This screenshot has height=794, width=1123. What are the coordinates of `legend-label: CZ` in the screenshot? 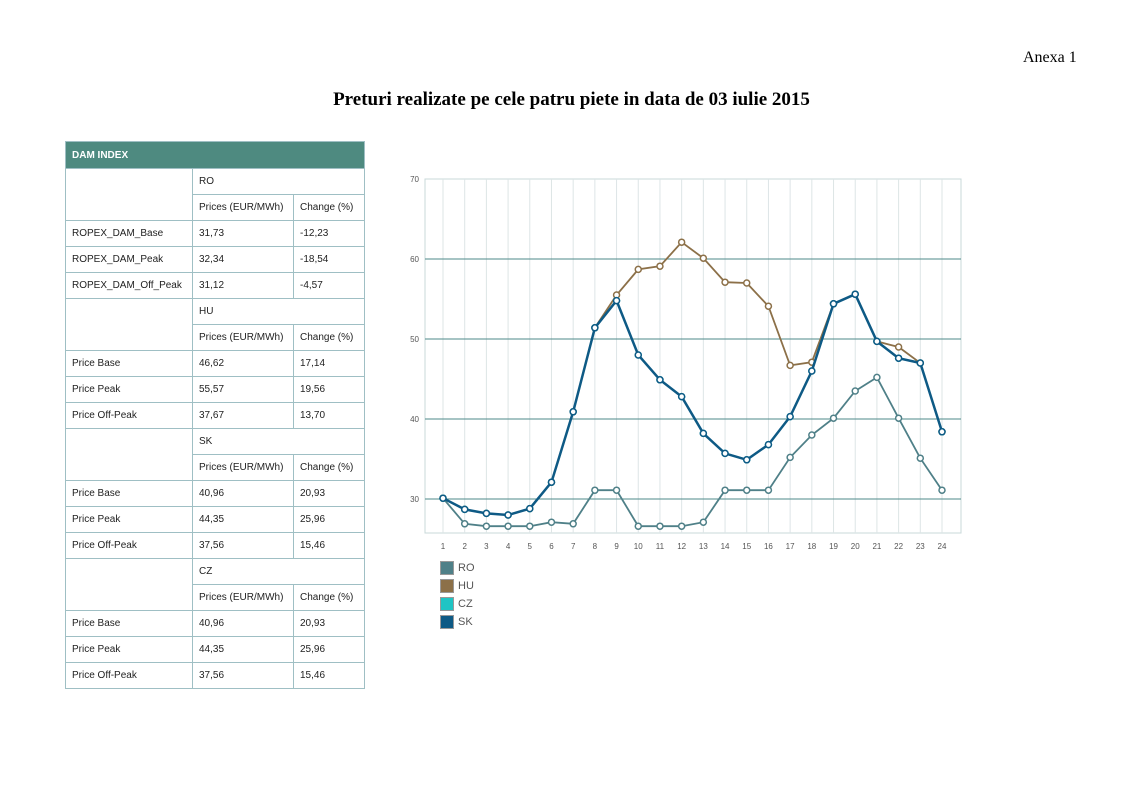 It's located at (465, 604).